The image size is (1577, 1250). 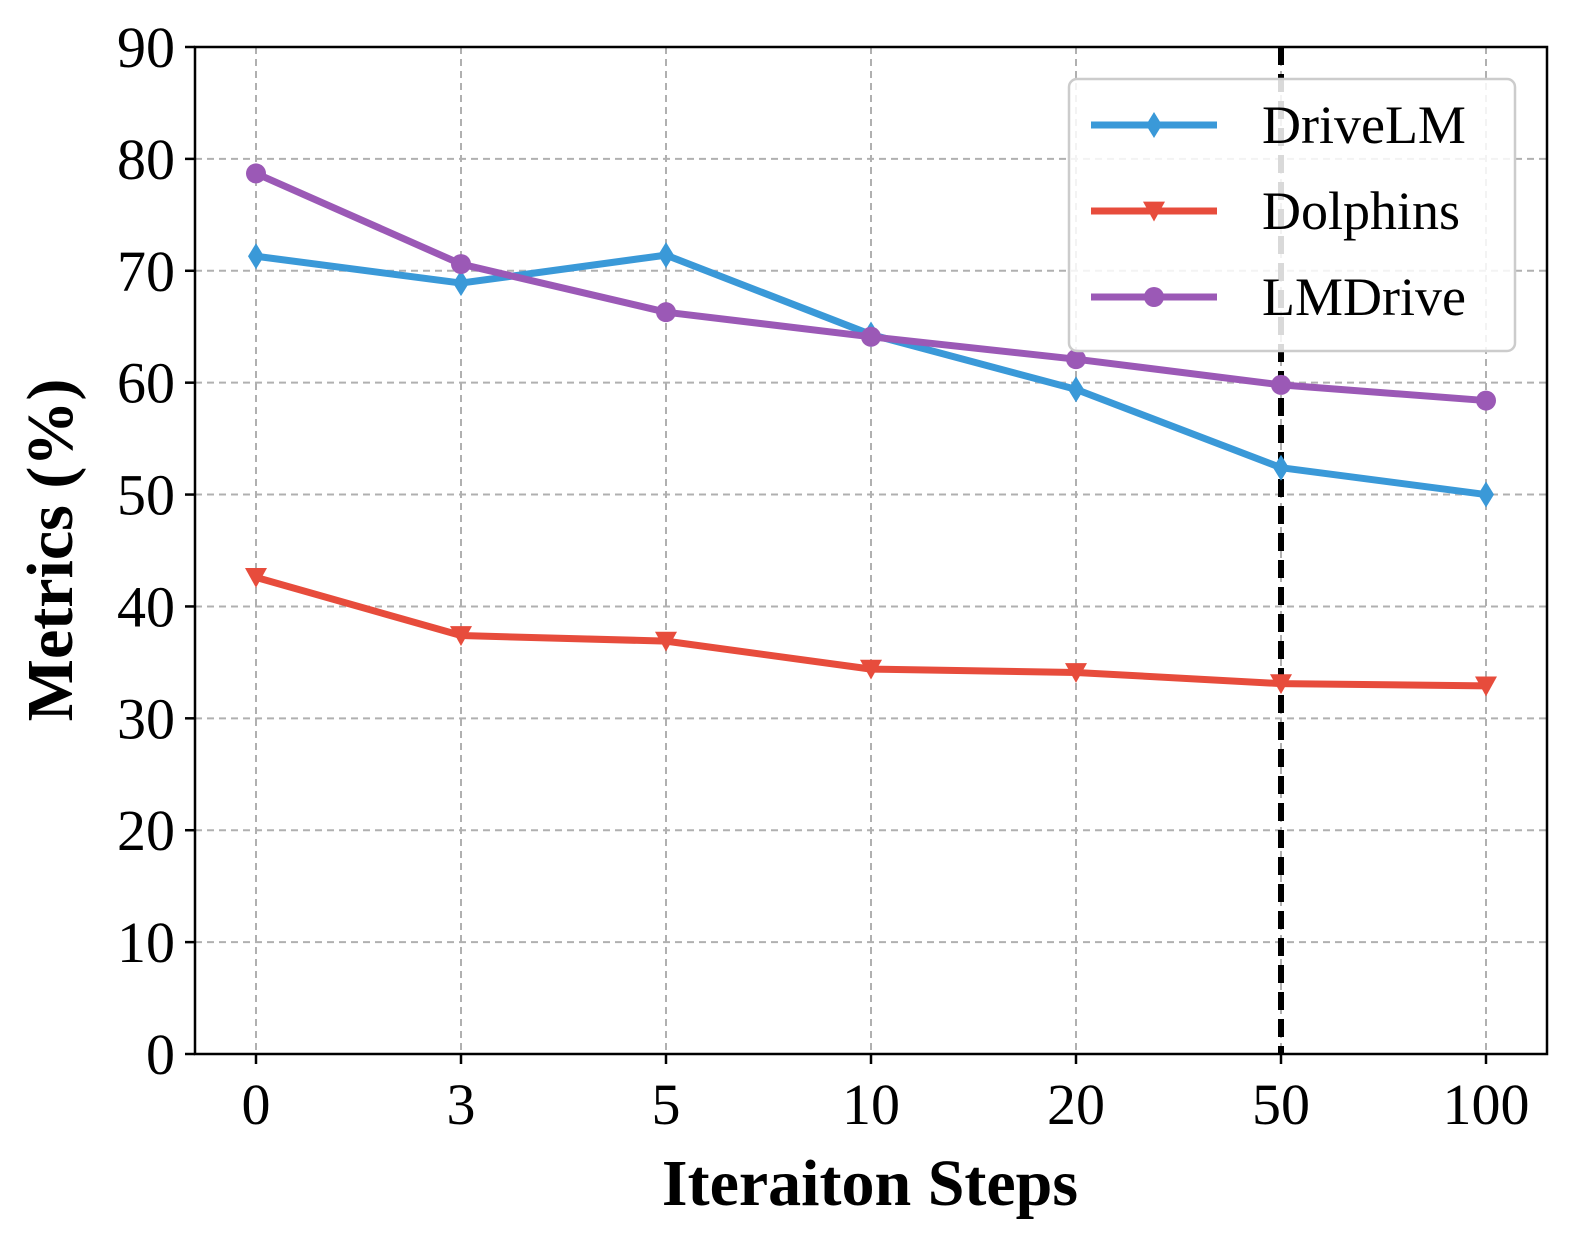 I want to click on y-tick-label: 90, so click(x=146, y=47).